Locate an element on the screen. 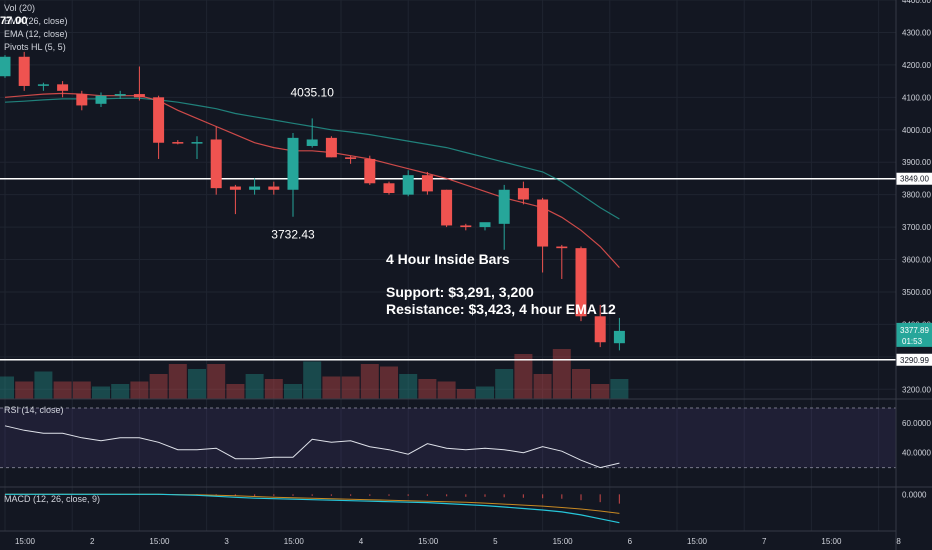  volume-bars is located at coordinates (314, 374).